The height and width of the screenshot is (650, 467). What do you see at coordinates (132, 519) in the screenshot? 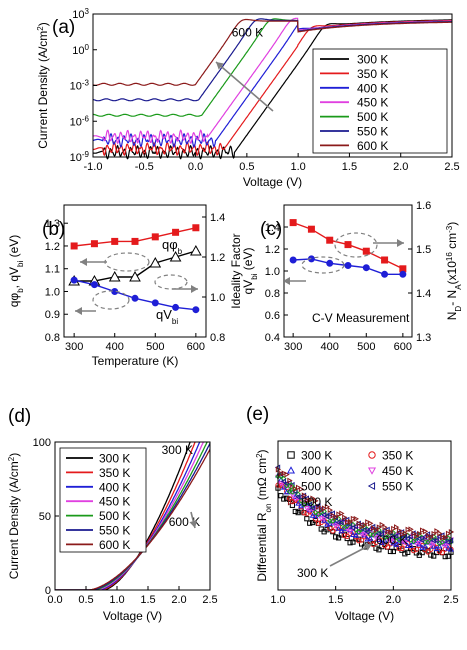
I see `series-line-600K` at bounding box center [132, 519].